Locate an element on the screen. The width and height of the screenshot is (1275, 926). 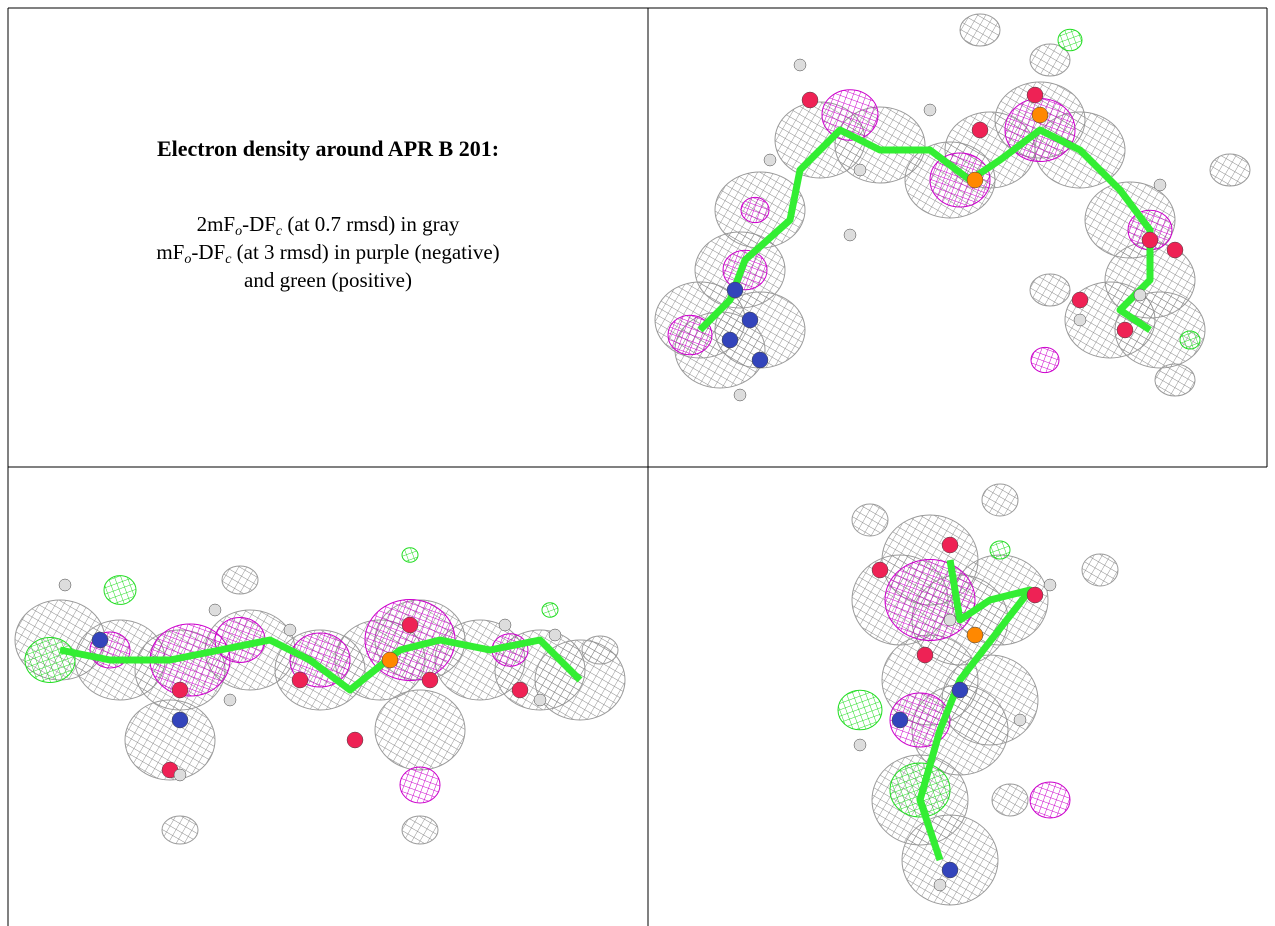
caption-line: 2mFo-DFc (at 0.7 rmsd) in gray is located at coordinates (328, 224).